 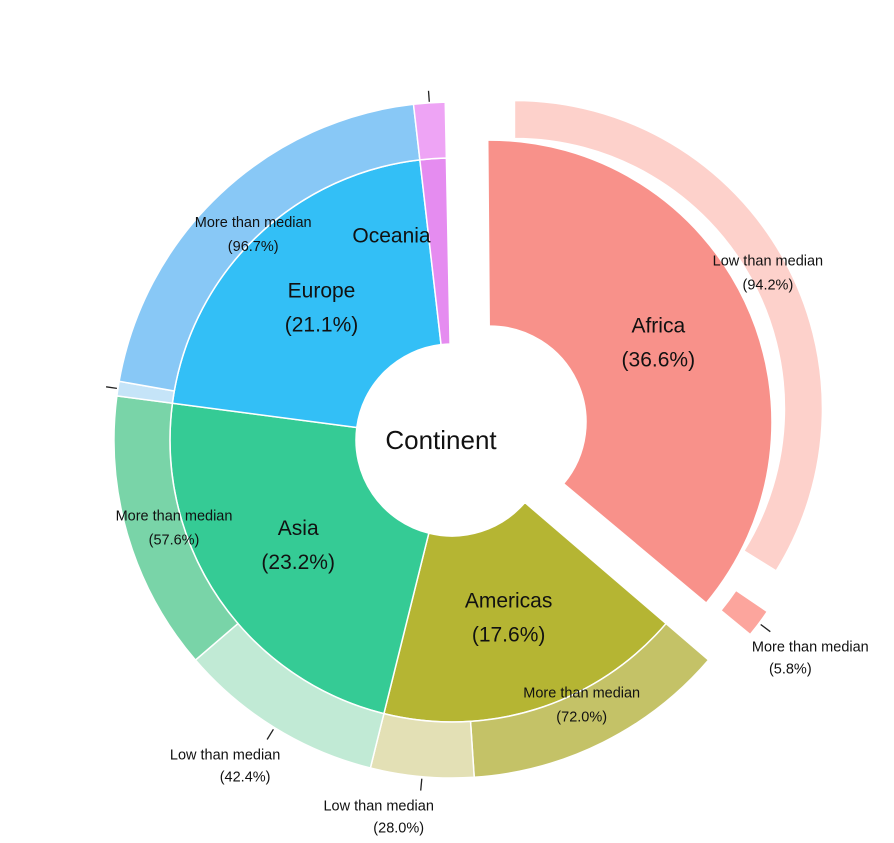 What do you see at coordinates (768, 262) in the screenshot?
I see `outer-label-africa-0: Low than median` at bounding box center [768, 262].